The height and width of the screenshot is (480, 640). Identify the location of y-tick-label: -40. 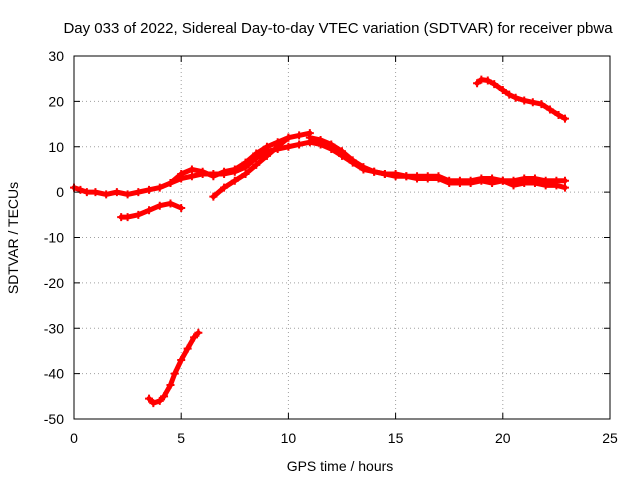
(54, 374).